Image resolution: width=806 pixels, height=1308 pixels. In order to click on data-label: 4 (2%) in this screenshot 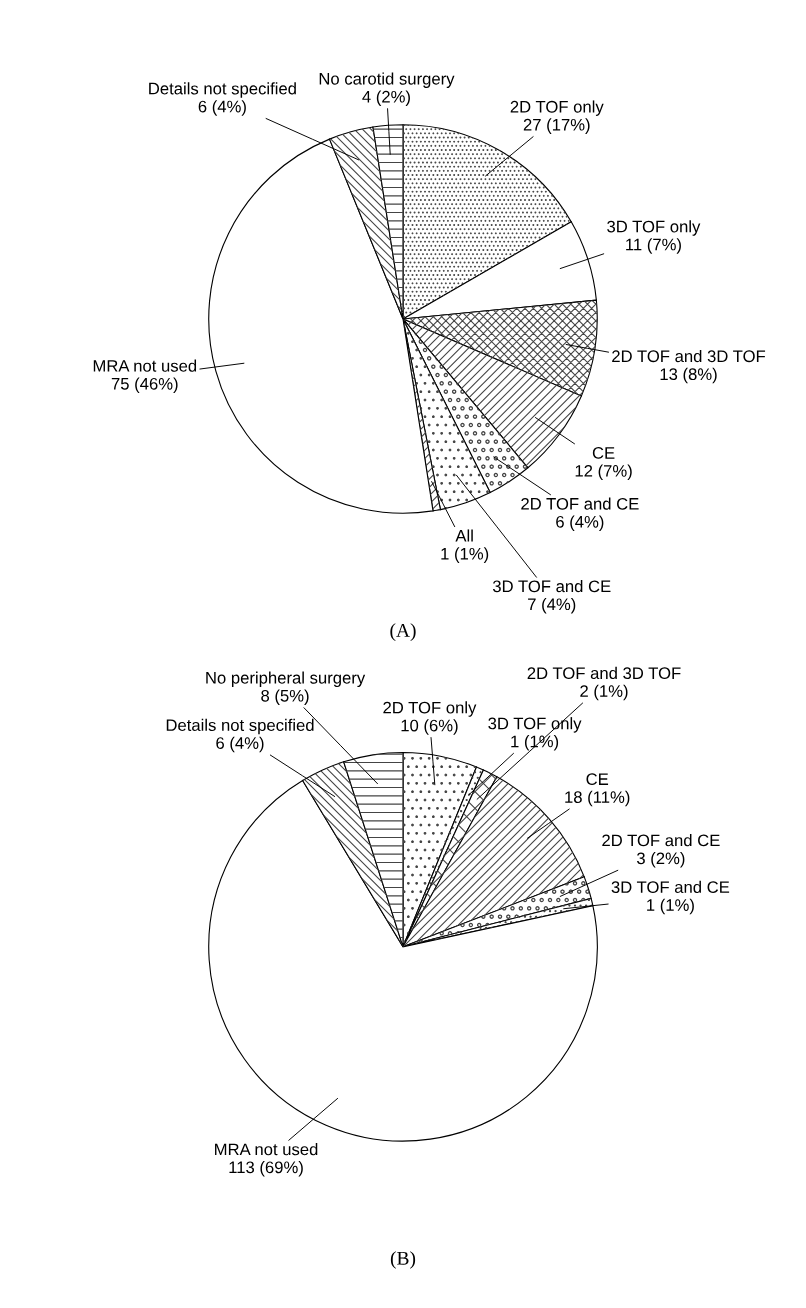, I will do `click(386, 98)`.